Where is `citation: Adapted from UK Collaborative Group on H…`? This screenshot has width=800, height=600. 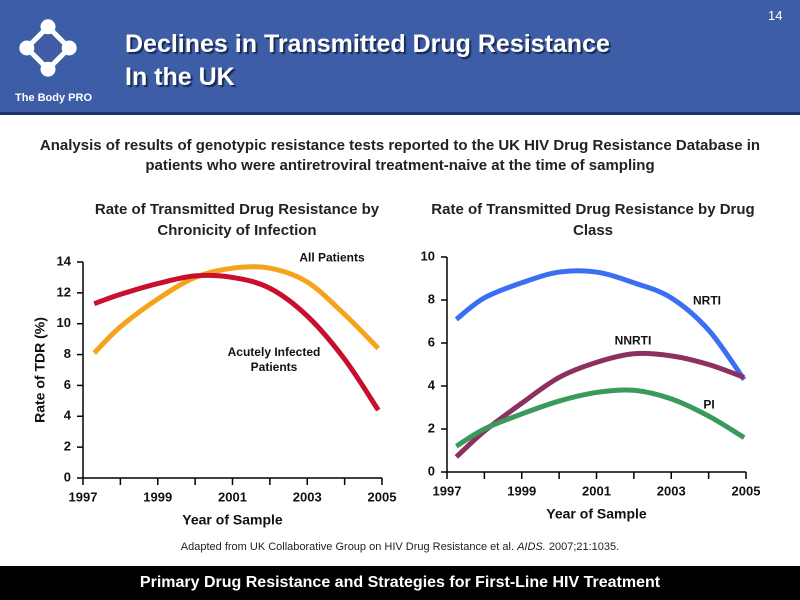
citation: Adapted from UK Collaborative Group on H… is located at coordinates (400, 547).